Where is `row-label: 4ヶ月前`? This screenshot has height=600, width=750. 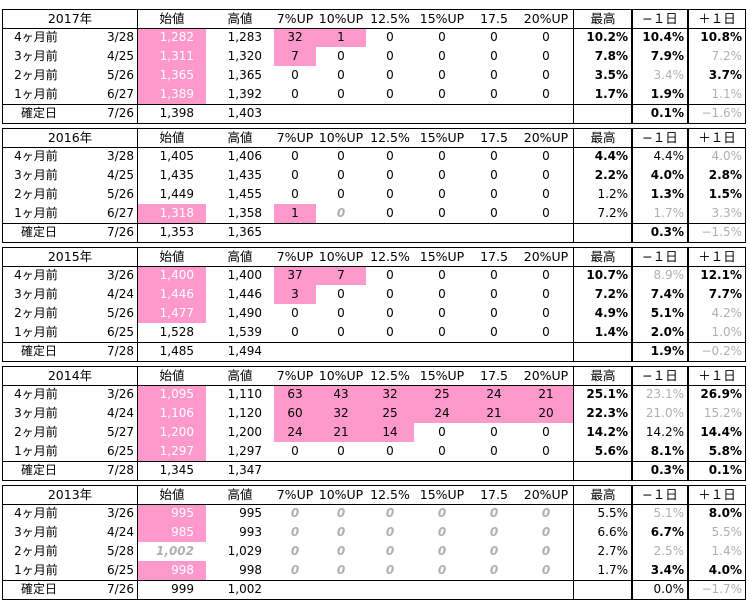 row-label: 4ヶ月前 is located at coordinates (36, 394).